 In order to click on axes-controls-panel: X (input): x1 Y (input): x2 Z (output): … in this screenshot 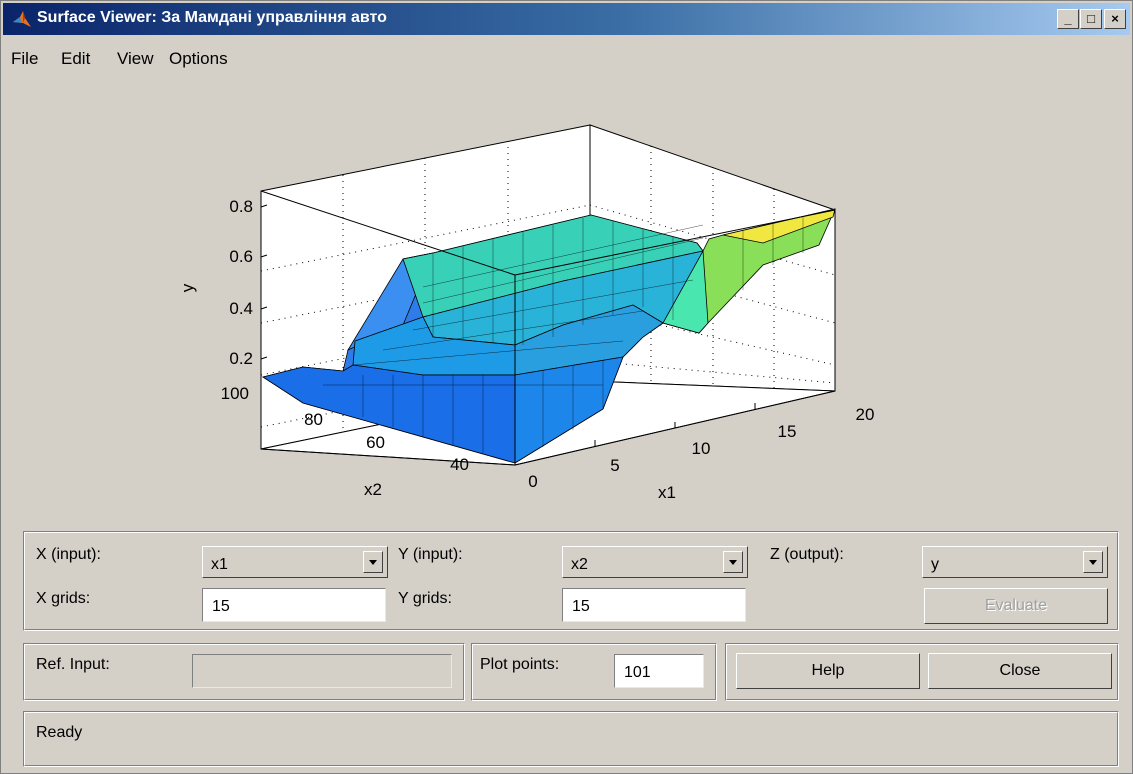, I will do `click(571, 581)`.